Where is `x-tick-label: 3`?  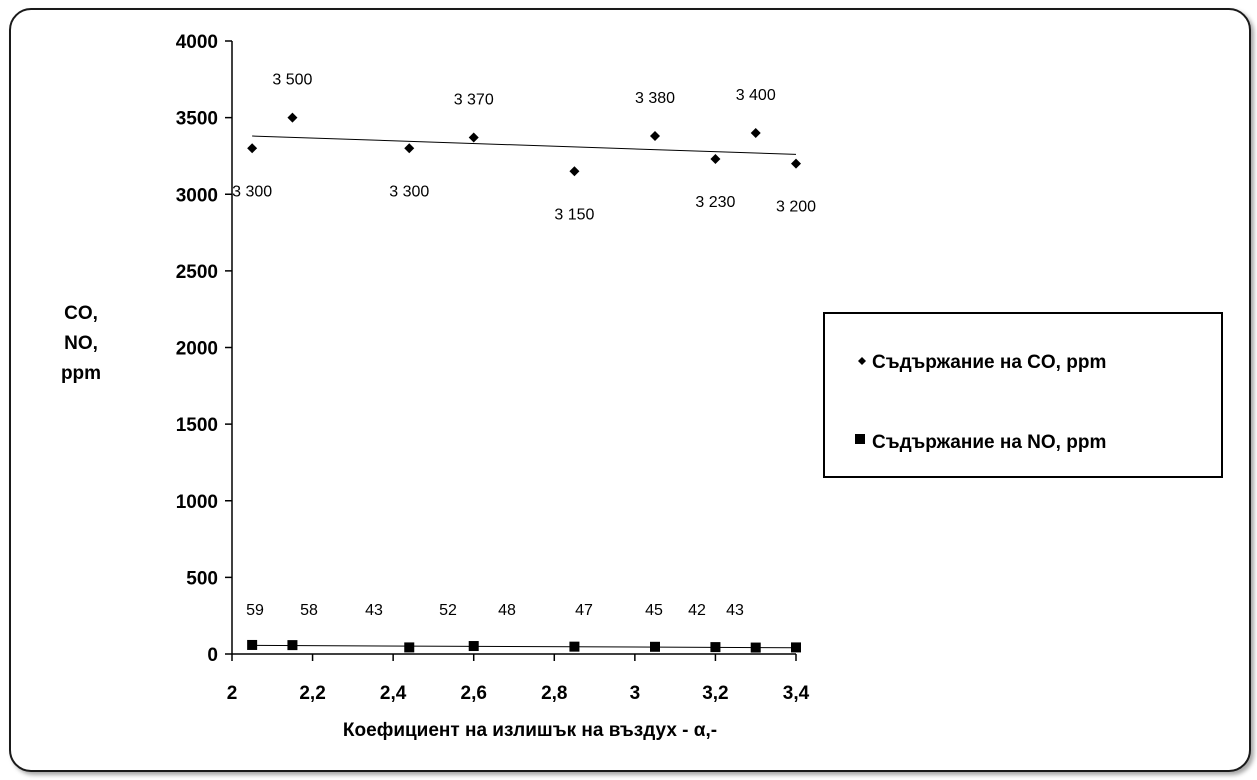
x-tick-label: 3 is located at coordinates (635, 693).